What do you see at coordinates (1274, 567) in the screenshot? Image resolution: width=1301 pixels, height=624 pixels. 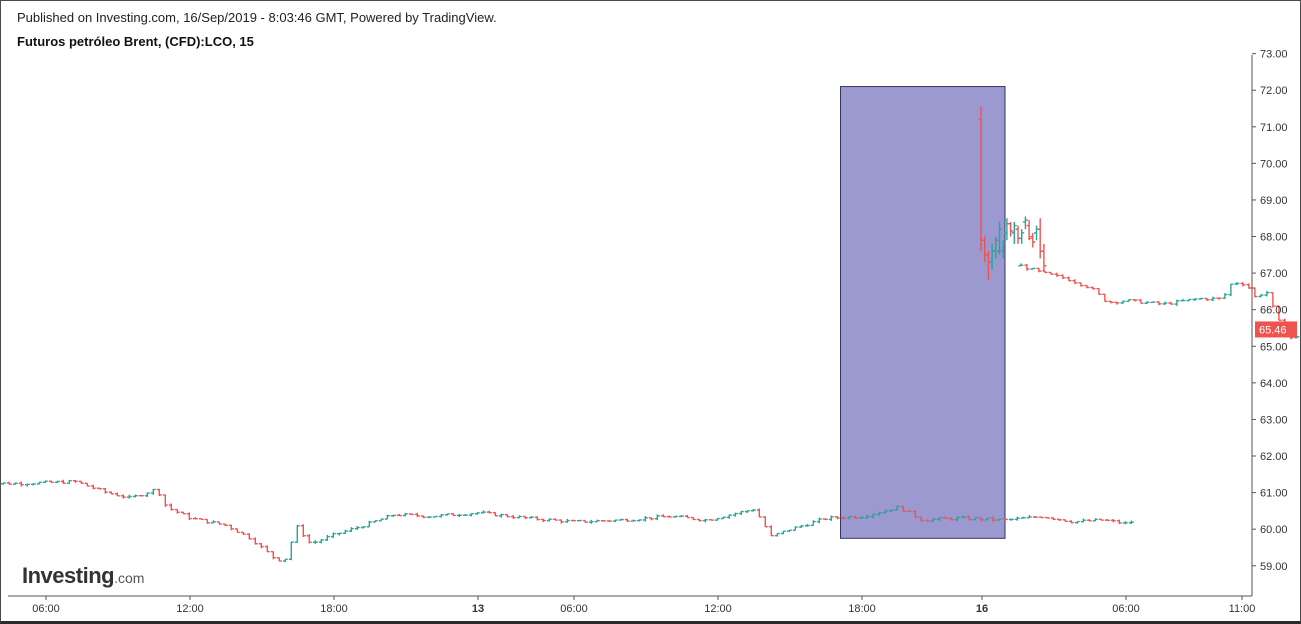 I see `y-tick-label: 59.00` at bounding box center [1274, 567].